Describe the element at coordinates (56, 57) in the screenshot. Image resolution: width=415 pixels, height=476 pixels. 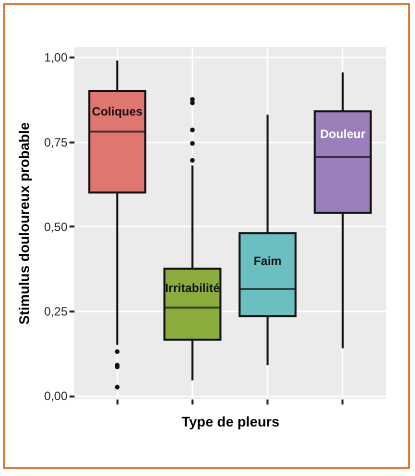
I see `y-tick-label: 1,00` at that location.